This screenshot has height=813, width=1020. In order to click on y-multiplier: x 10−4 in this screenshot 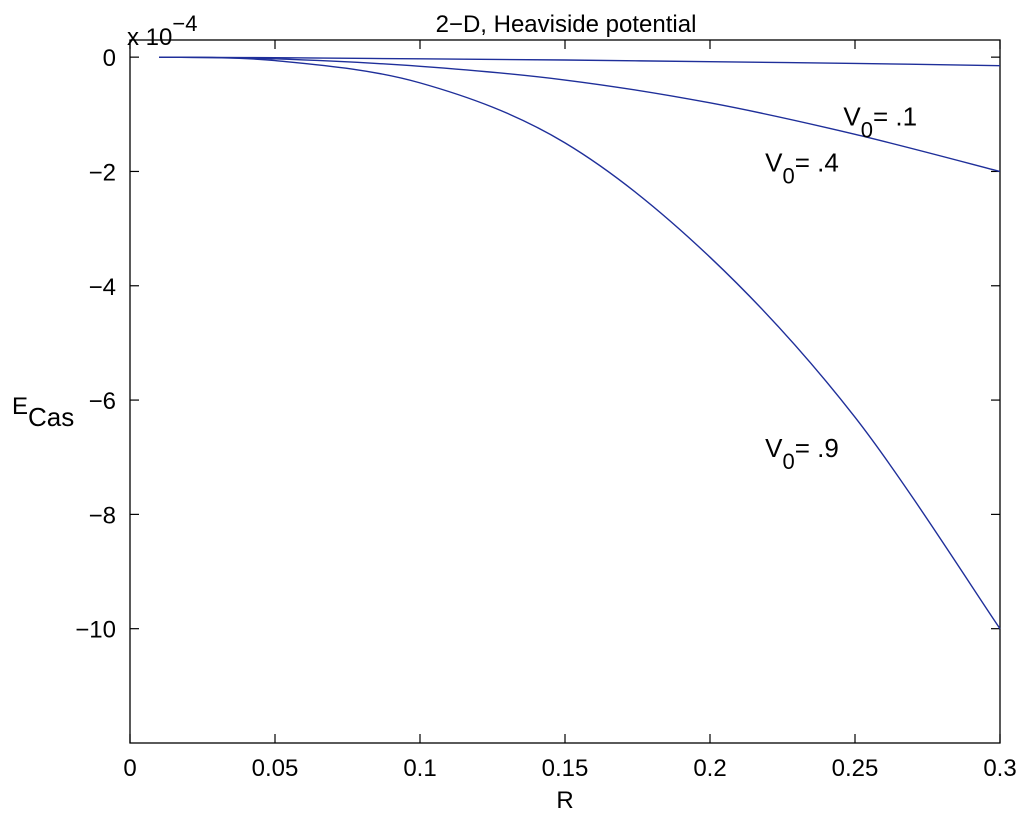, I will do `click(162, 31)`.